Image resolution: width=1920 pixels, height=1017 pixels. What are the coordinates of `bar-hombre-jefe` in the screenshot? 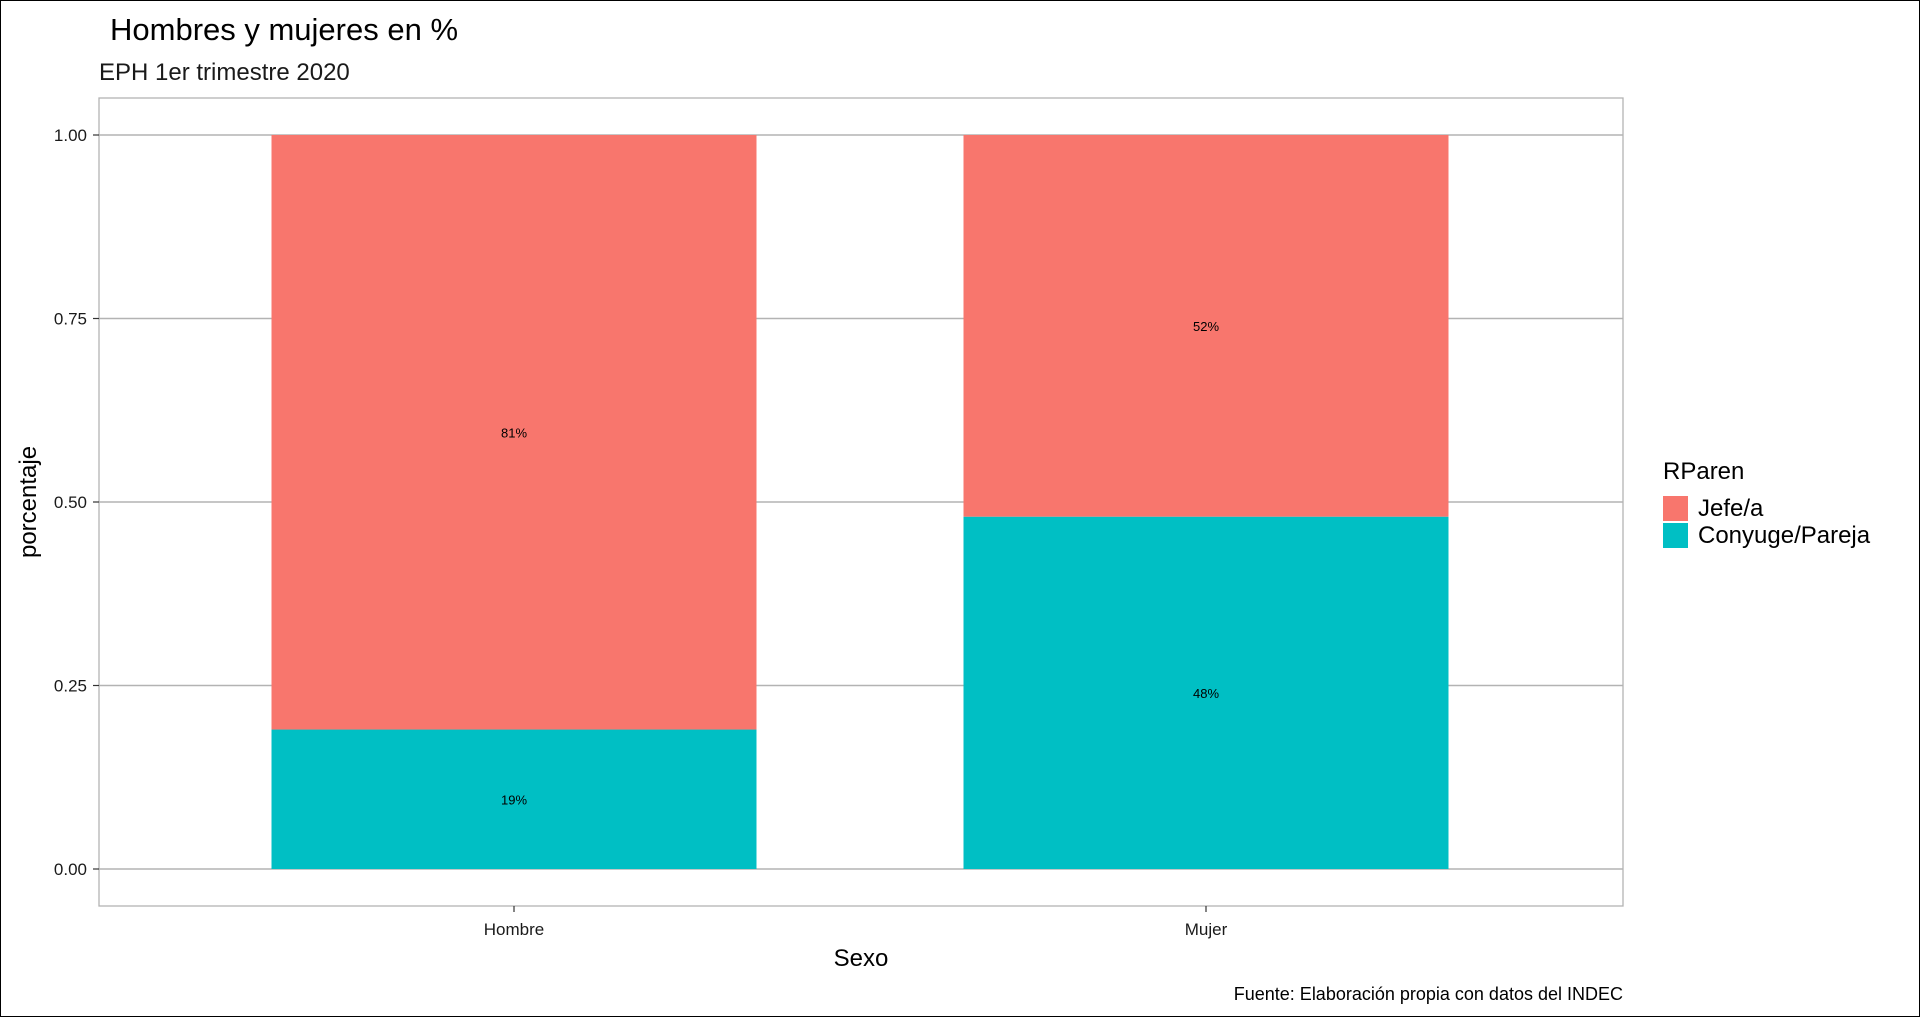 It's located at (514, 432).